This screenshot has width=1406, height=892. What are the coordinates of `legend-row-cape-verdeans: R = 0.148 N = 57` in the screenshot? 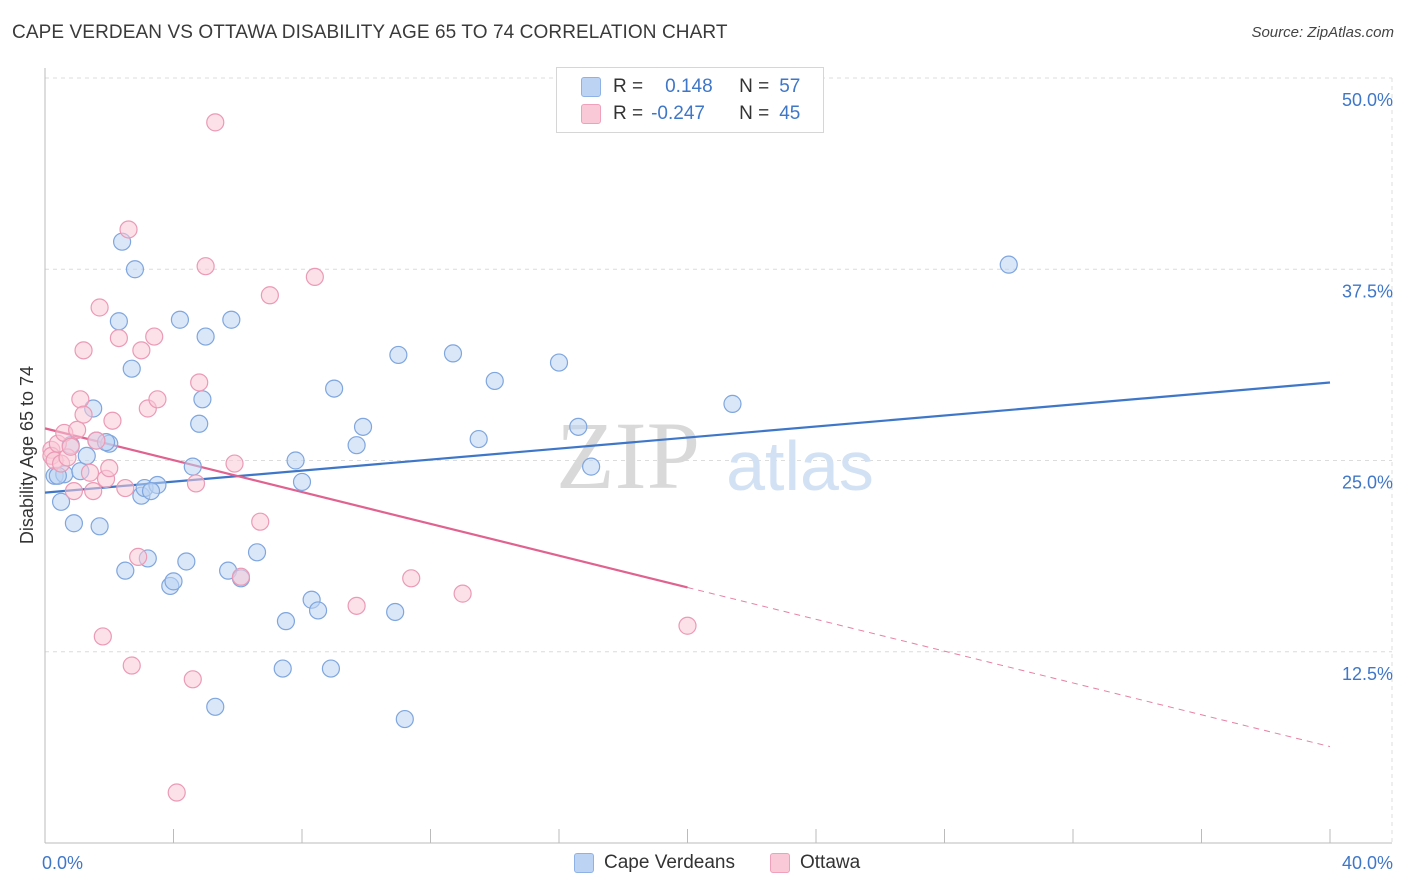 It's located at (690, 87).